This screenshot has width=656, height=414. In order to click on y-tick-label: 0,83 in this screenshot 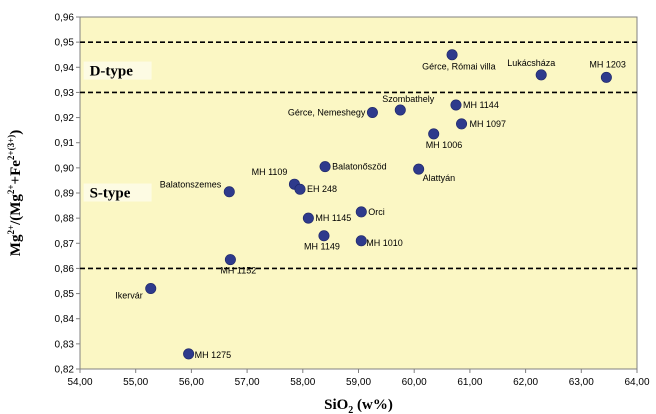, I will do `click(65, 344)`.